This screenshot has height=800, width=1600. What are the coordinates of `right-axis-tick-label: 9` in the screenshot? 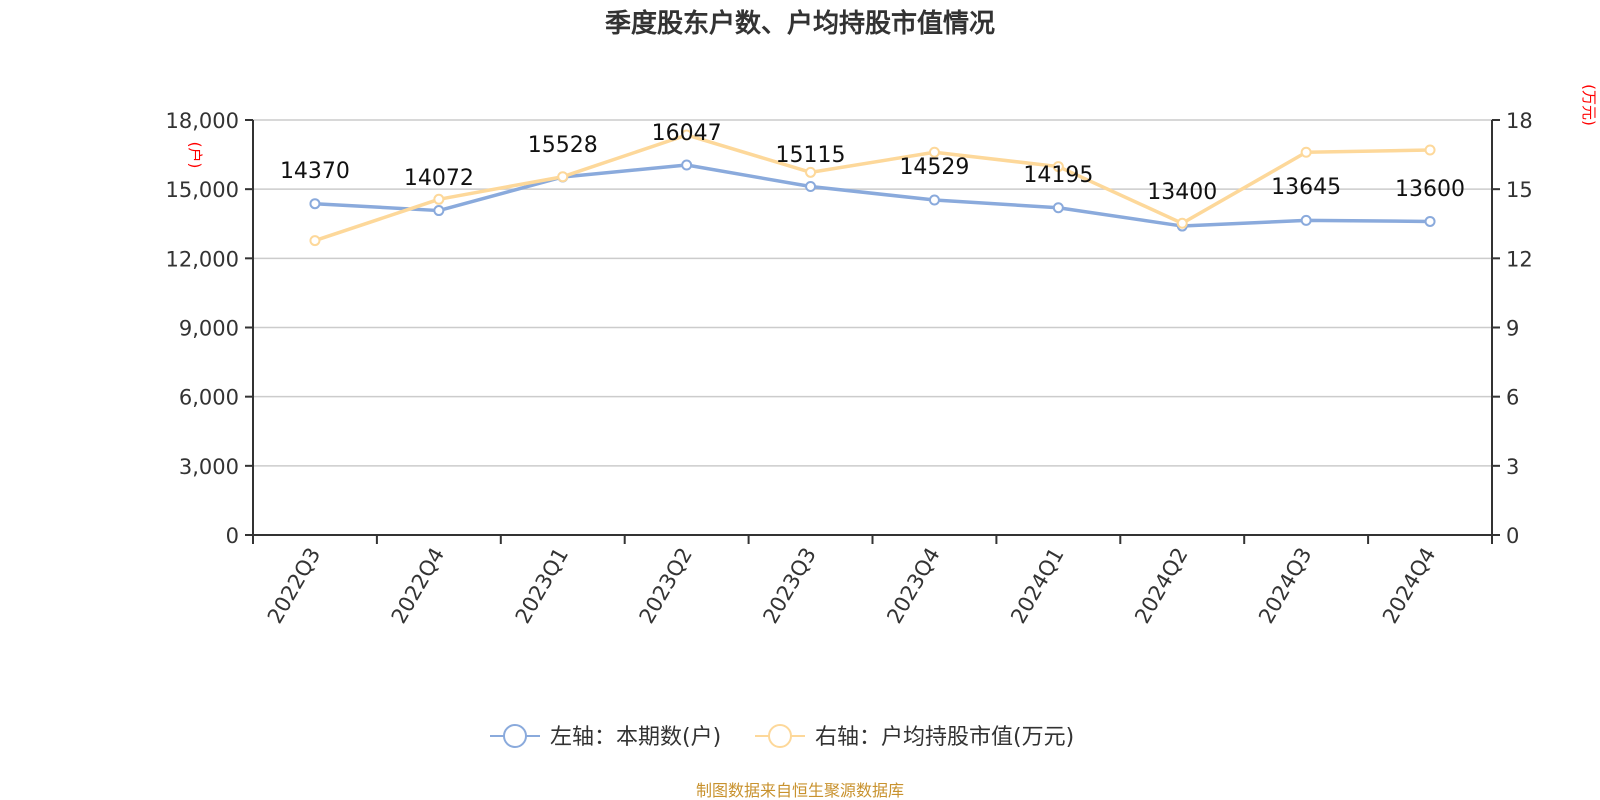 It's located at (1512, 329).